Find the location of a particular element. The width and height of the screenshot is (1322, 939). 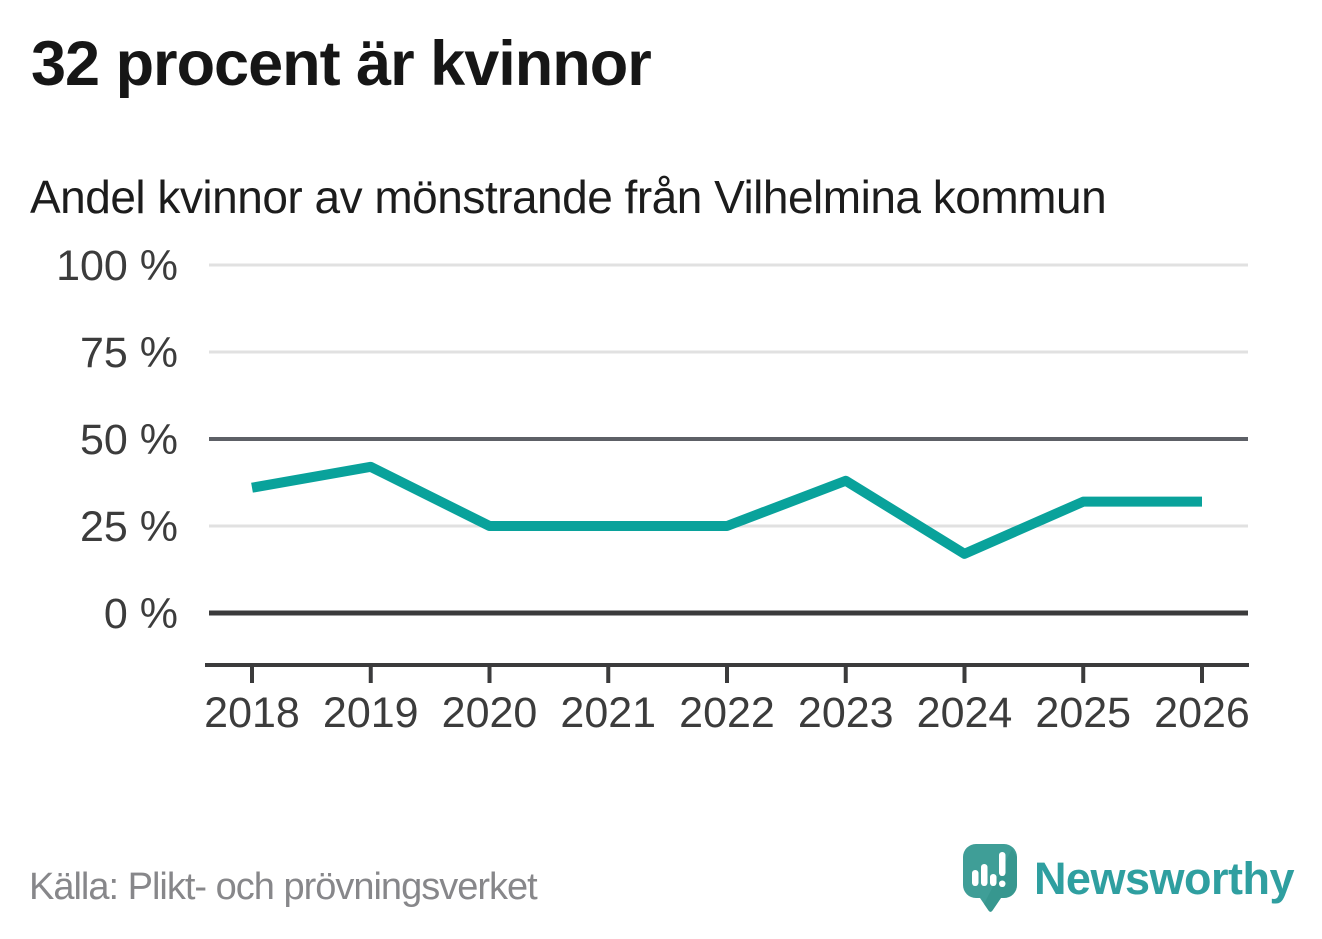

bubble-shade is located at coordinates (1000, 880).